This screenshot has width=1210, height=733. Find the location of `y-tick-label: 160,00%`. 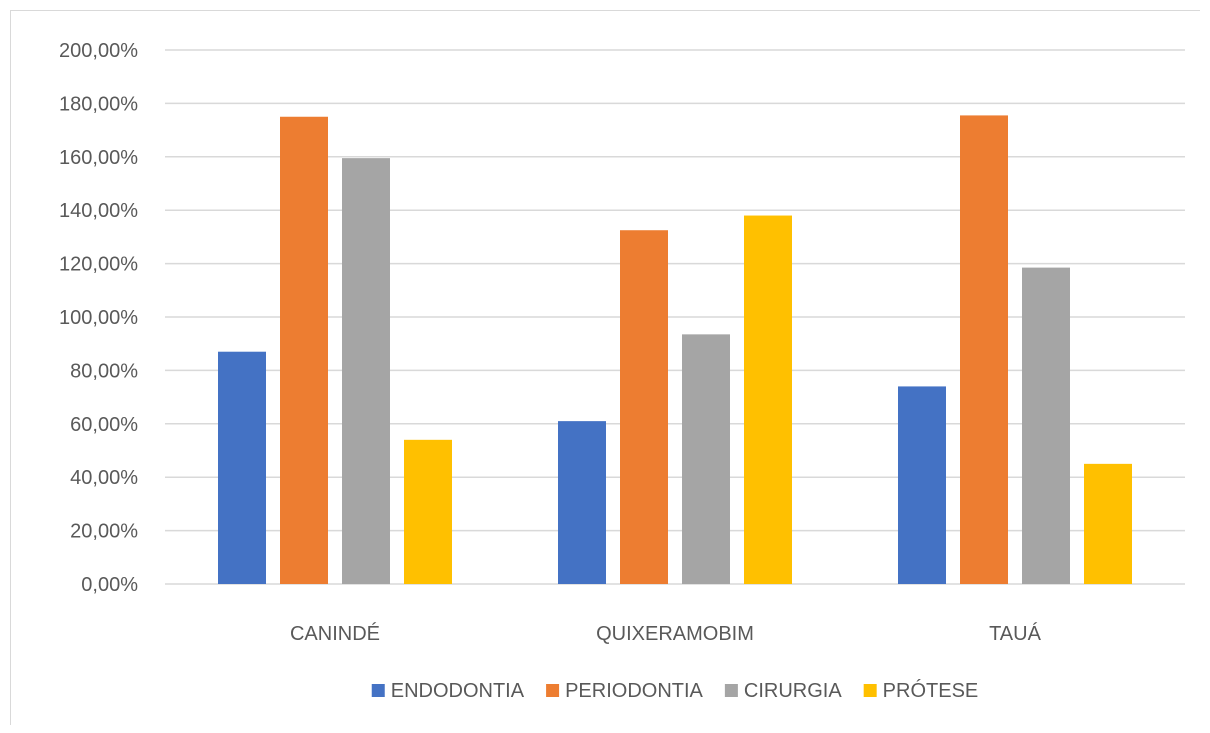

y-tick-label: 160,00% is located at coordinates (98, 158).